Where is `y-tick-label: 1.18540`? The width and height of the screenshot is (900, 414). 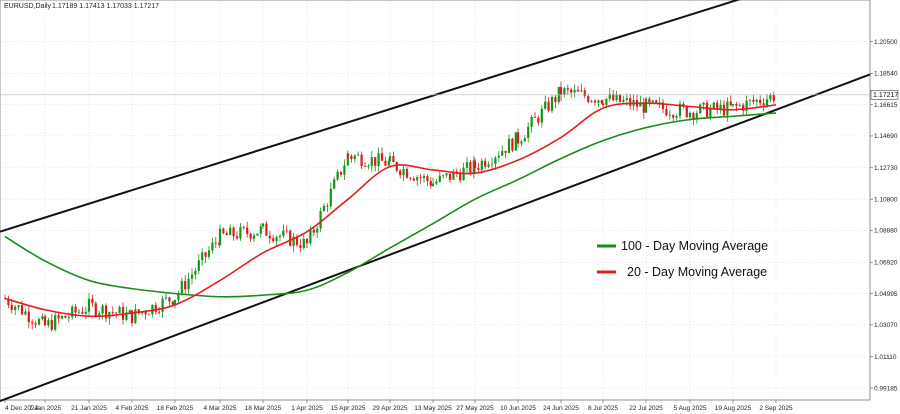 y-tick-label: 1.18540 is located at coordinates (886, 74).